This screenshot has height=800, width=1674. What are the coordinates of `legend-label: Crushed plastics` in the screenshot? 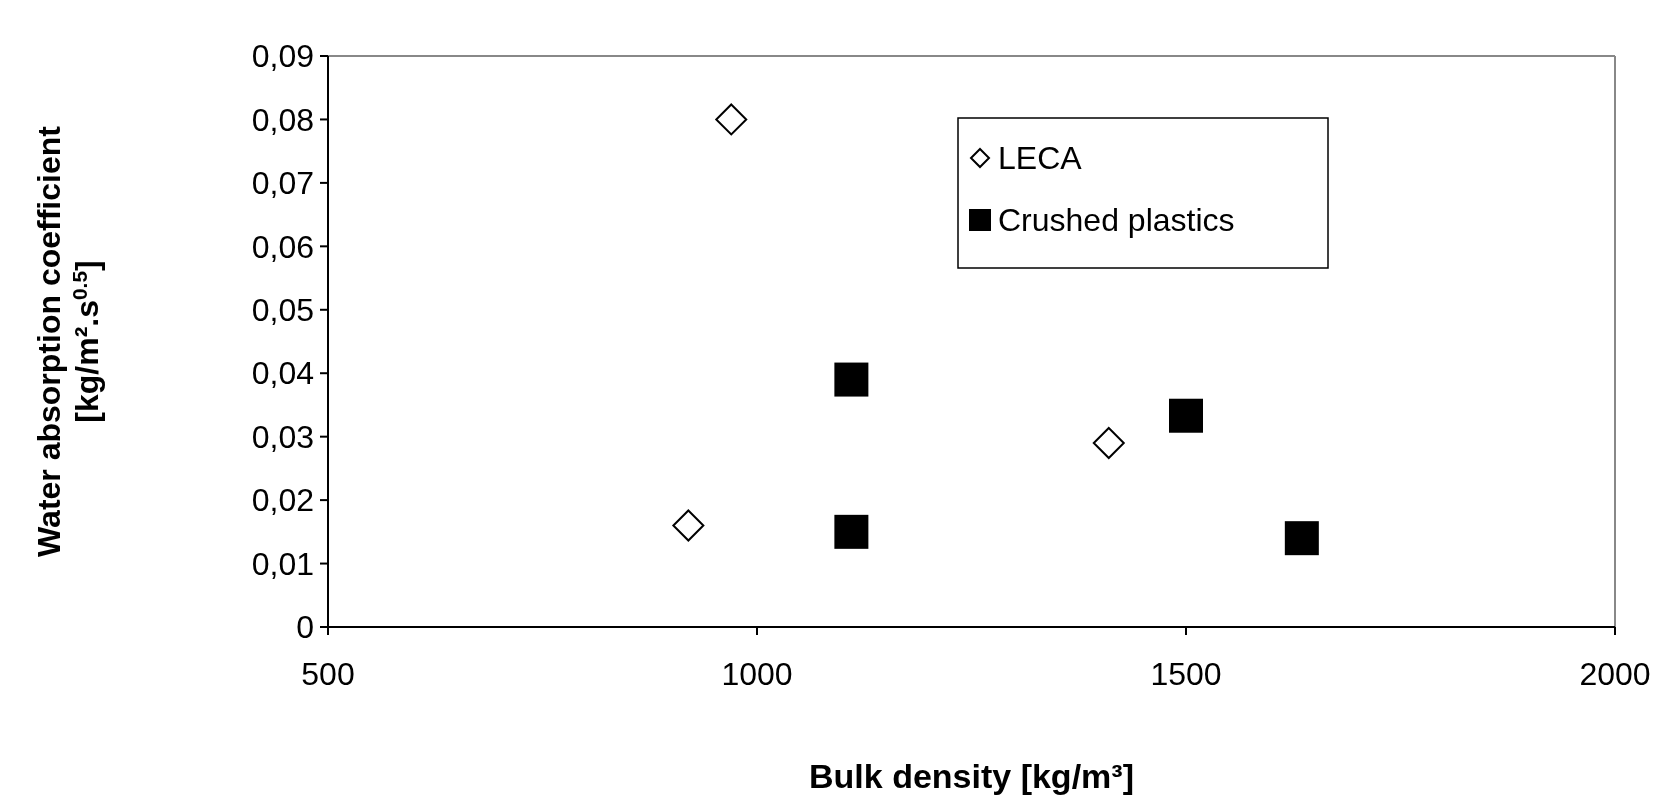 It's located at (1116, 220).